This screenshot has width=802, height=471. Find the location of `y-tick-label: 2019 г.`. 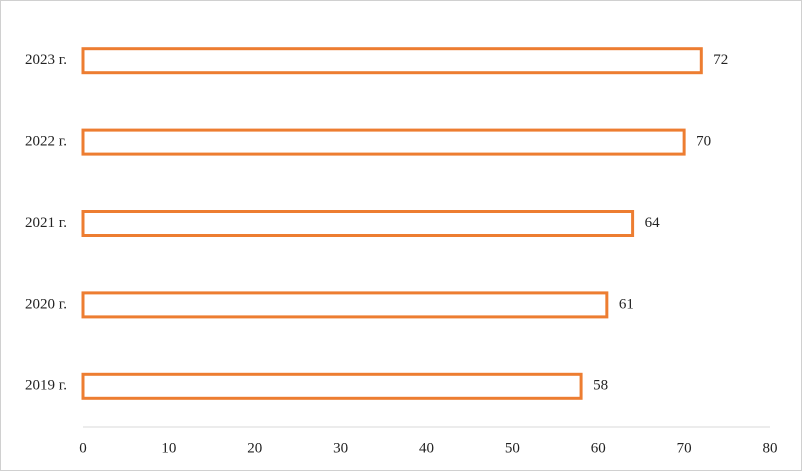

y-tick-label: 2019 г. is located at coordinates (46, 386).